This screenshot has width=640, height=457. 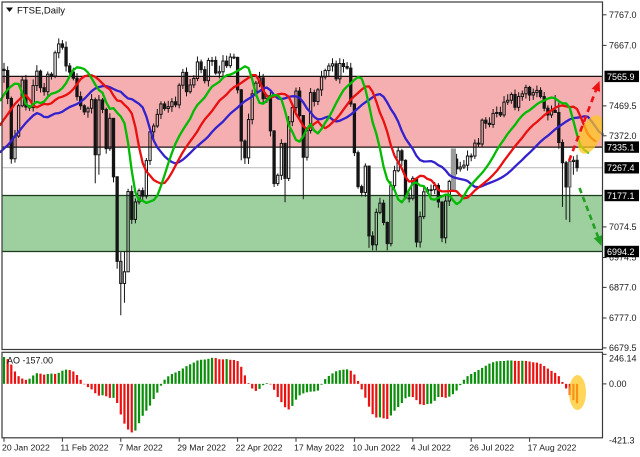 I want to click on svg-text: 7267.4, so click(x=621, y=168).